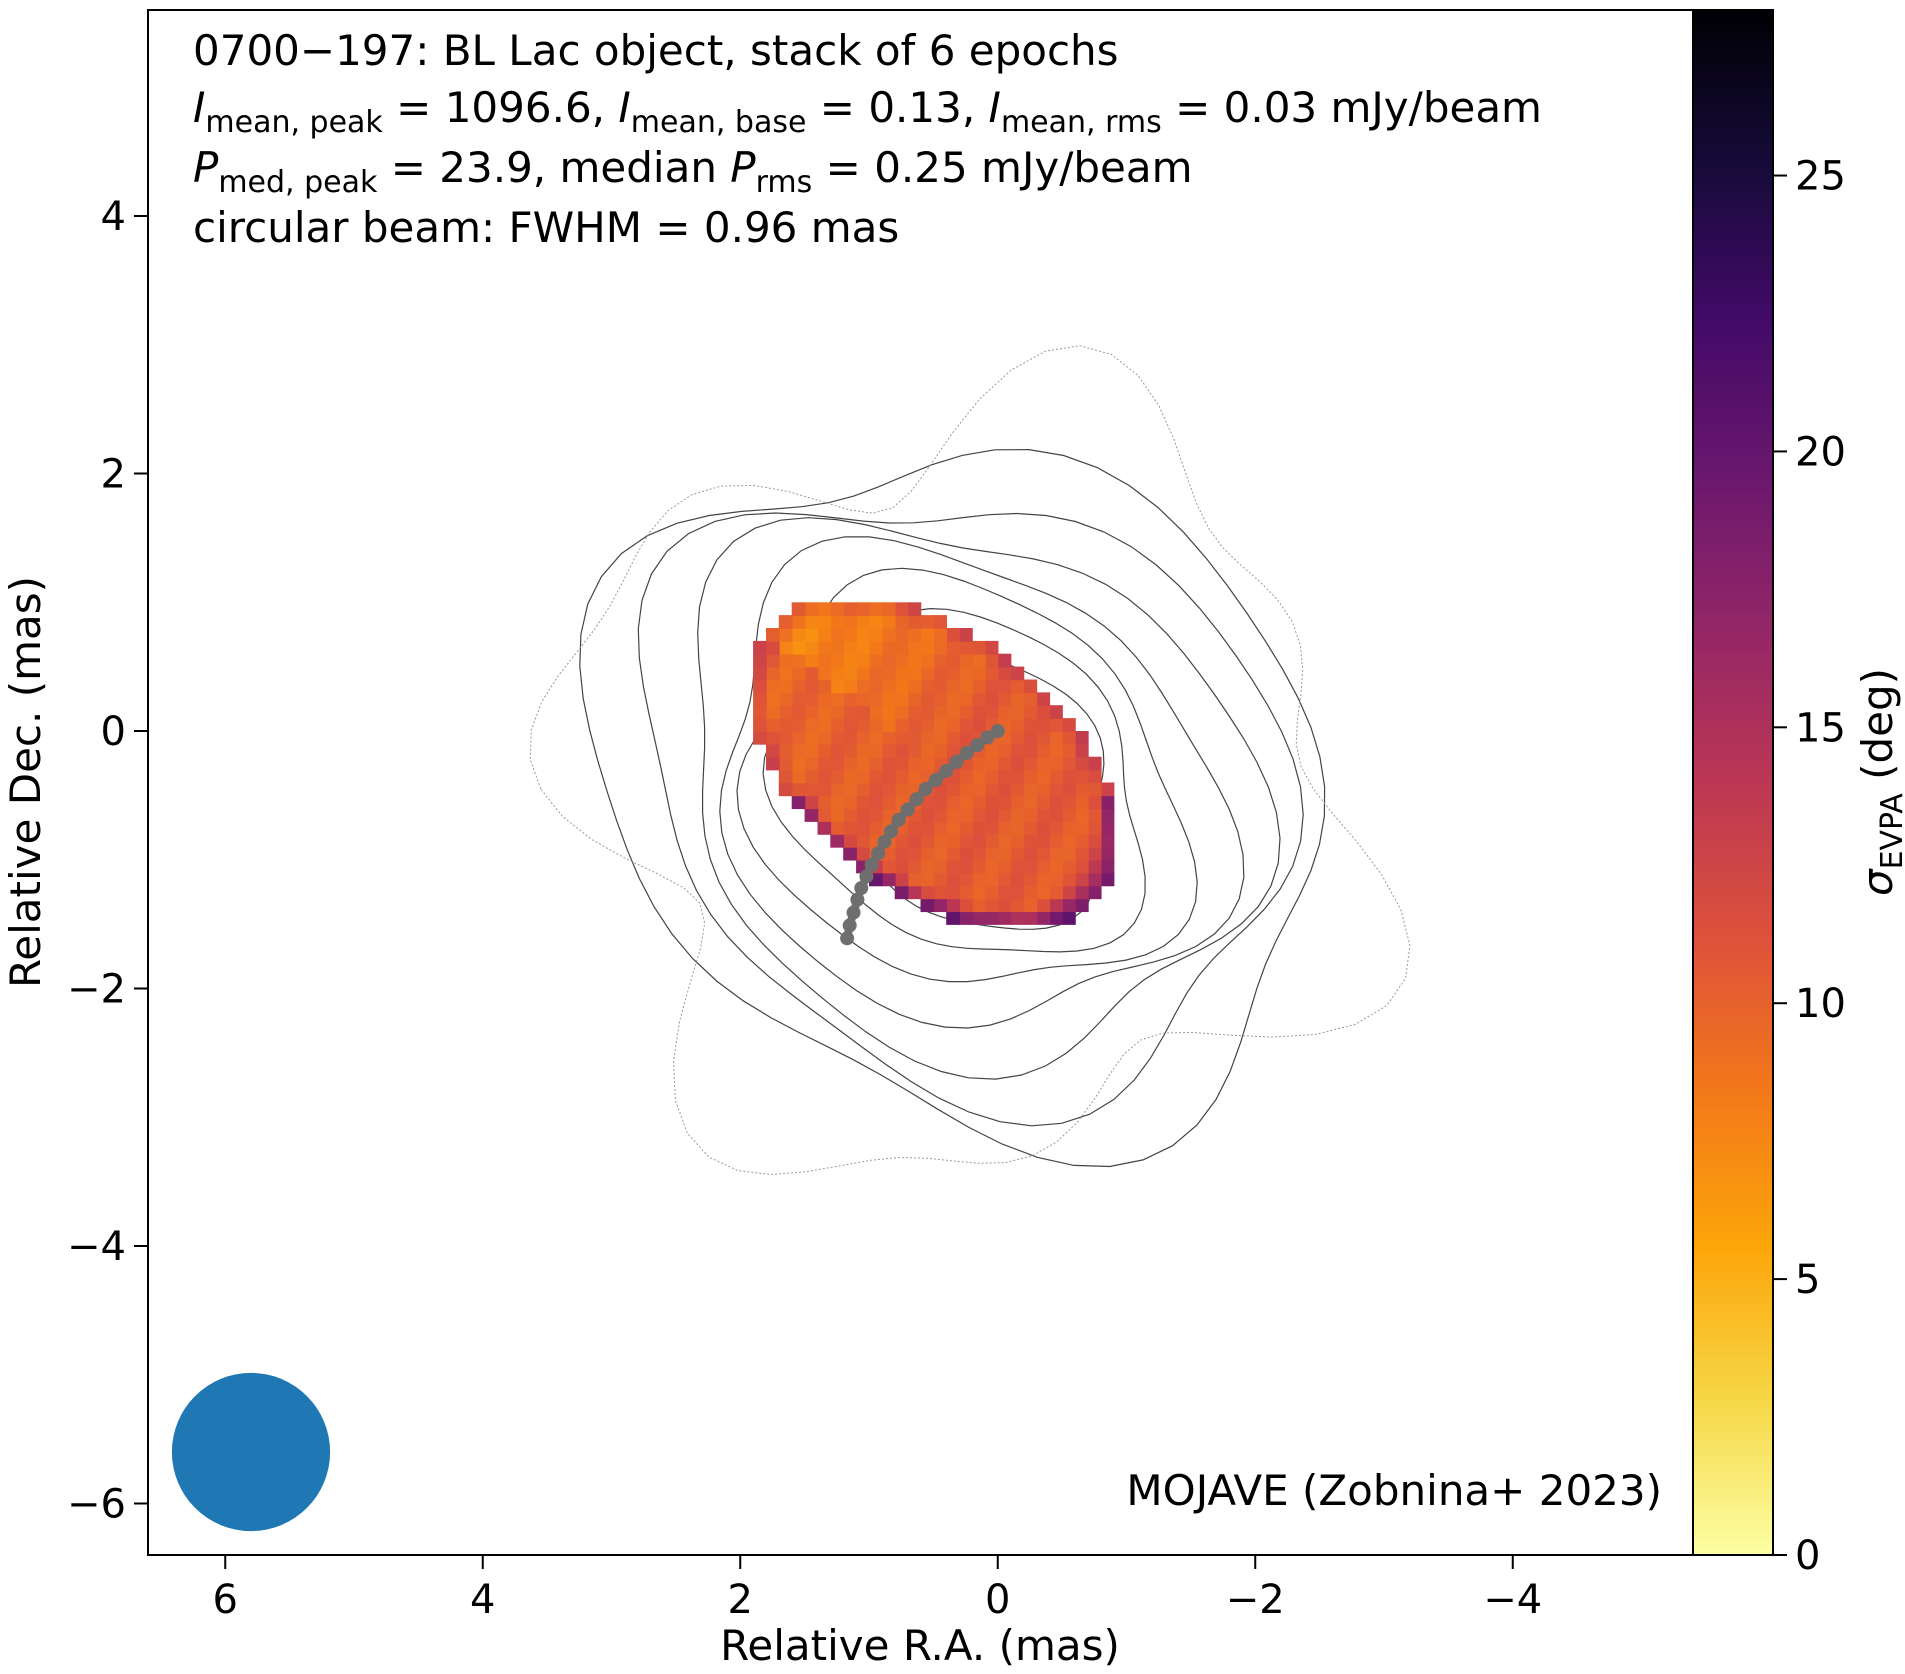 This screenshot has width=1905, height=1674. I want to click on colorbar-tick-label: 5, so click(1807, 1280).